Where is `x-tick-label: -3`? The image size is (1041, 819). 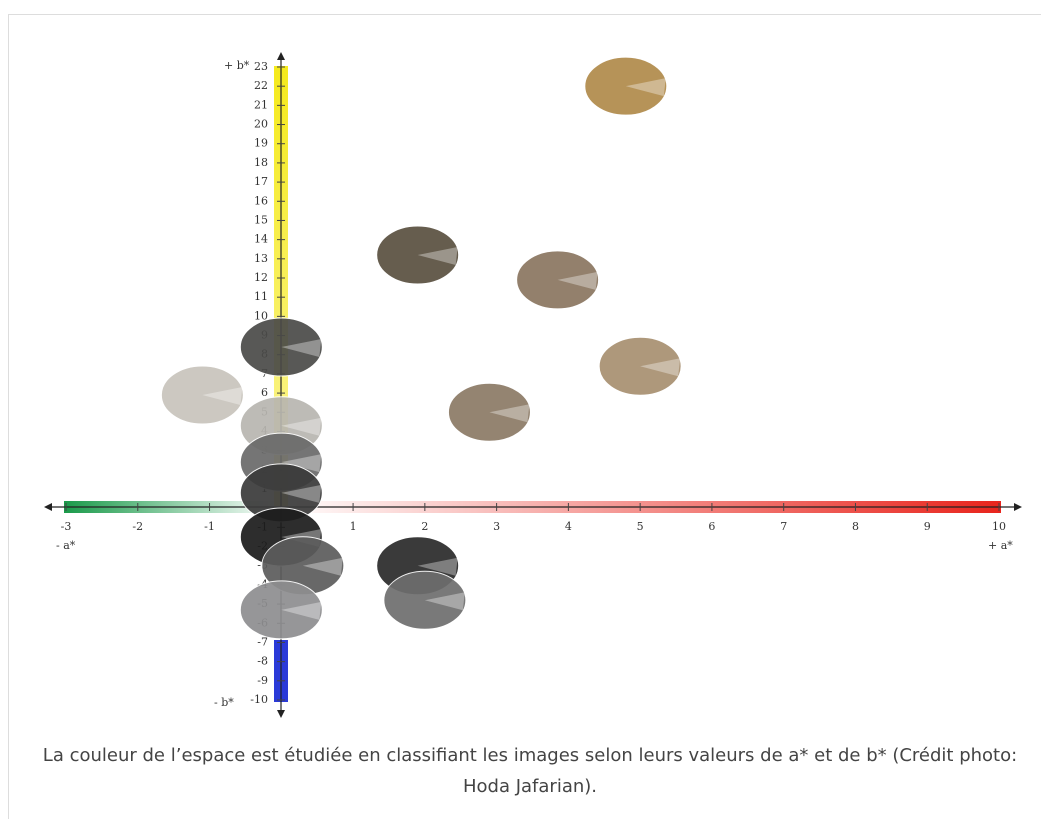 x-tick-label: -3 is located at coordinates (66, 526).